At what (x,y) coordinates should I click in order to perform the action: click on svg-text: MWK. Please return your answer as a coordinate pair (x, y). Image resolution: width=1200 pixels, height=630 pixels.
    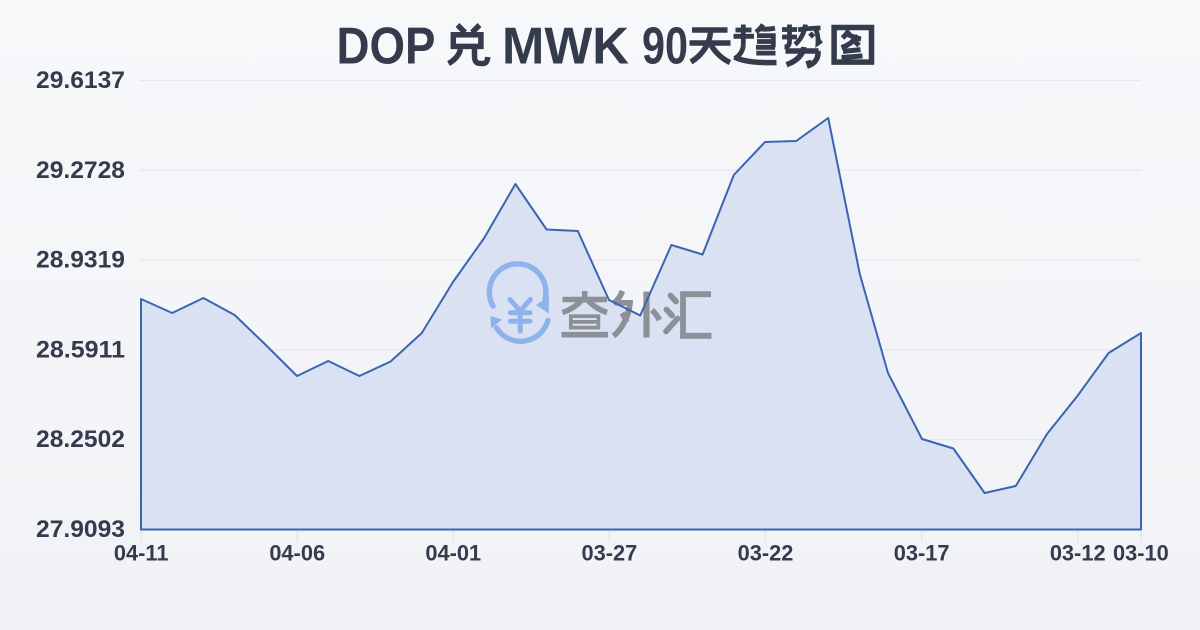
    Looking at the image, I should click on (565, 47).